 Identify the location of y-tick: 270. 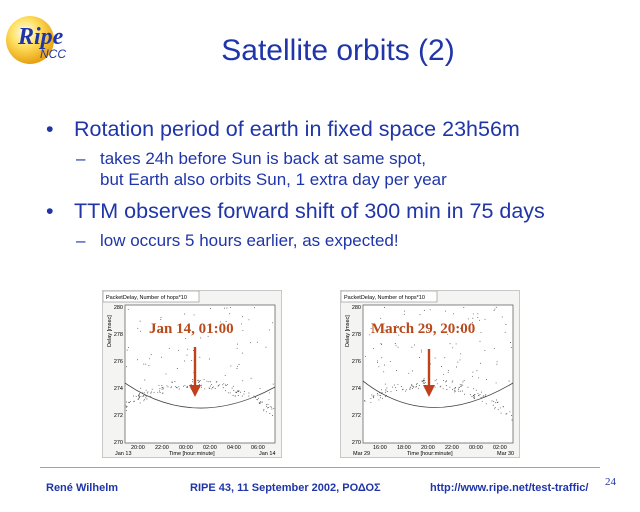
(356, 443).